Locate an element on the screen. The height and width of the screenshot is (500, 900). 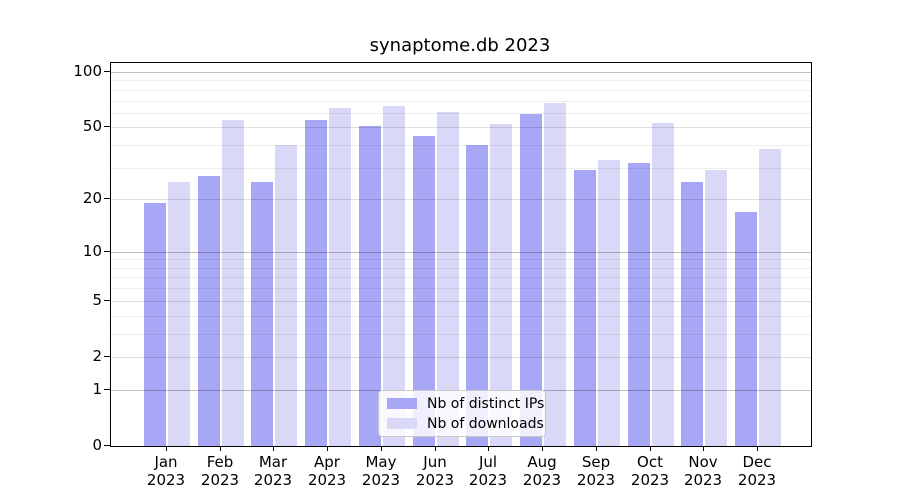
x-tick-label: Jan 2023 is located at coordinates (166, 471).